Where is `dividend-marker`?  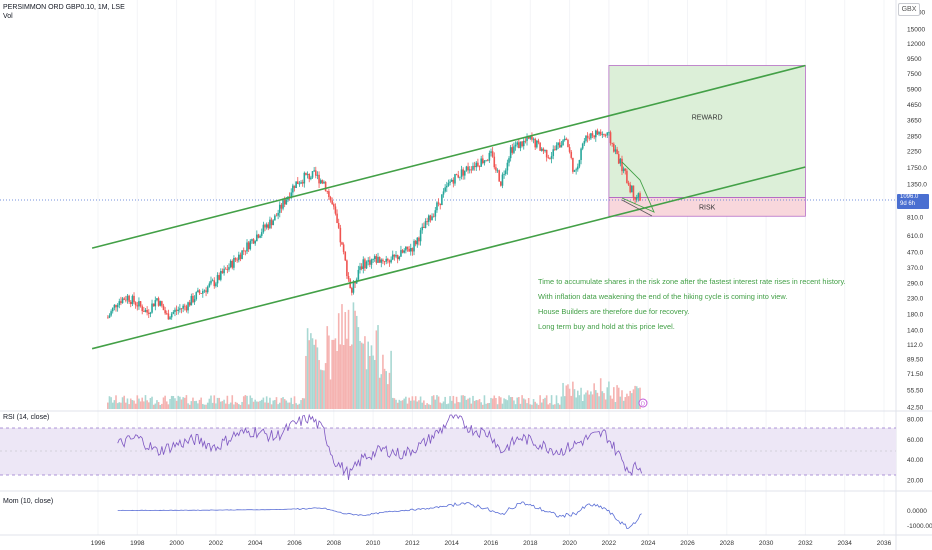 dividend-marker is located at coordinates (643, 403).